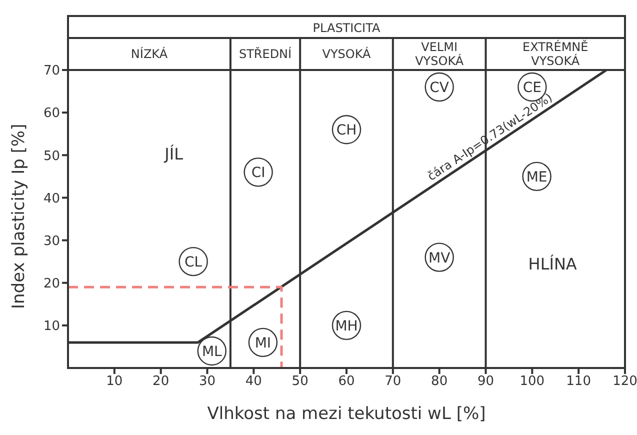 This screenshot has height=435, width=637. Describe the element at coordinates (552, 264) in the screenshot. I see `annotation: HLÍNA` at that location.